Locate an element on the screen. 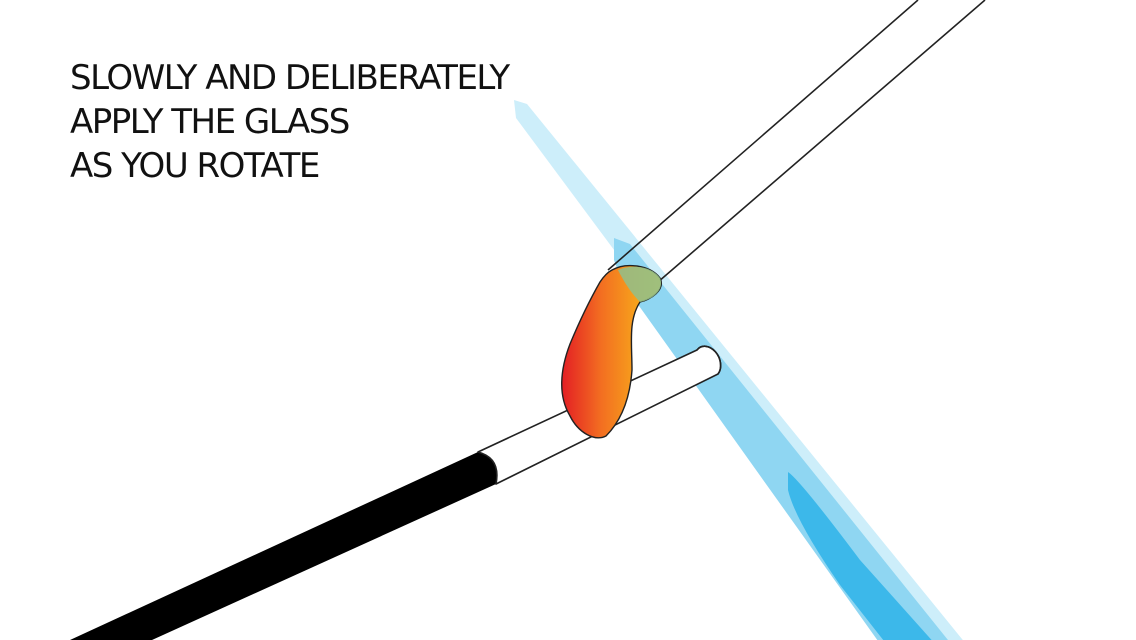 This screenshot has height=640, width=1136. glass-rod-icon is located at coordinates (796, 141).